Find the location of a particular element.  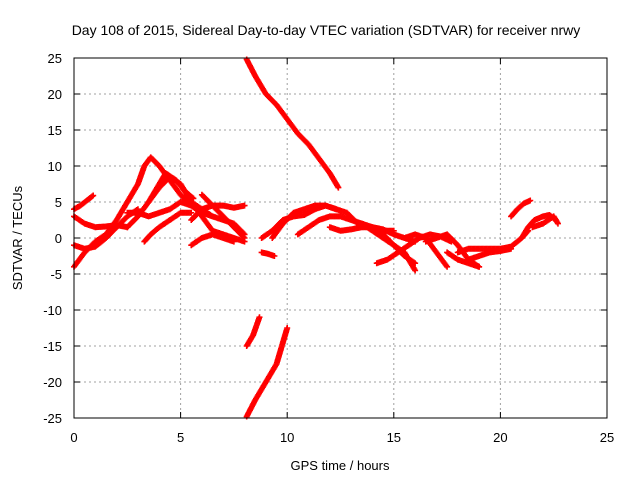

y-tick-label: 20 is located at coordinates (55, 94).